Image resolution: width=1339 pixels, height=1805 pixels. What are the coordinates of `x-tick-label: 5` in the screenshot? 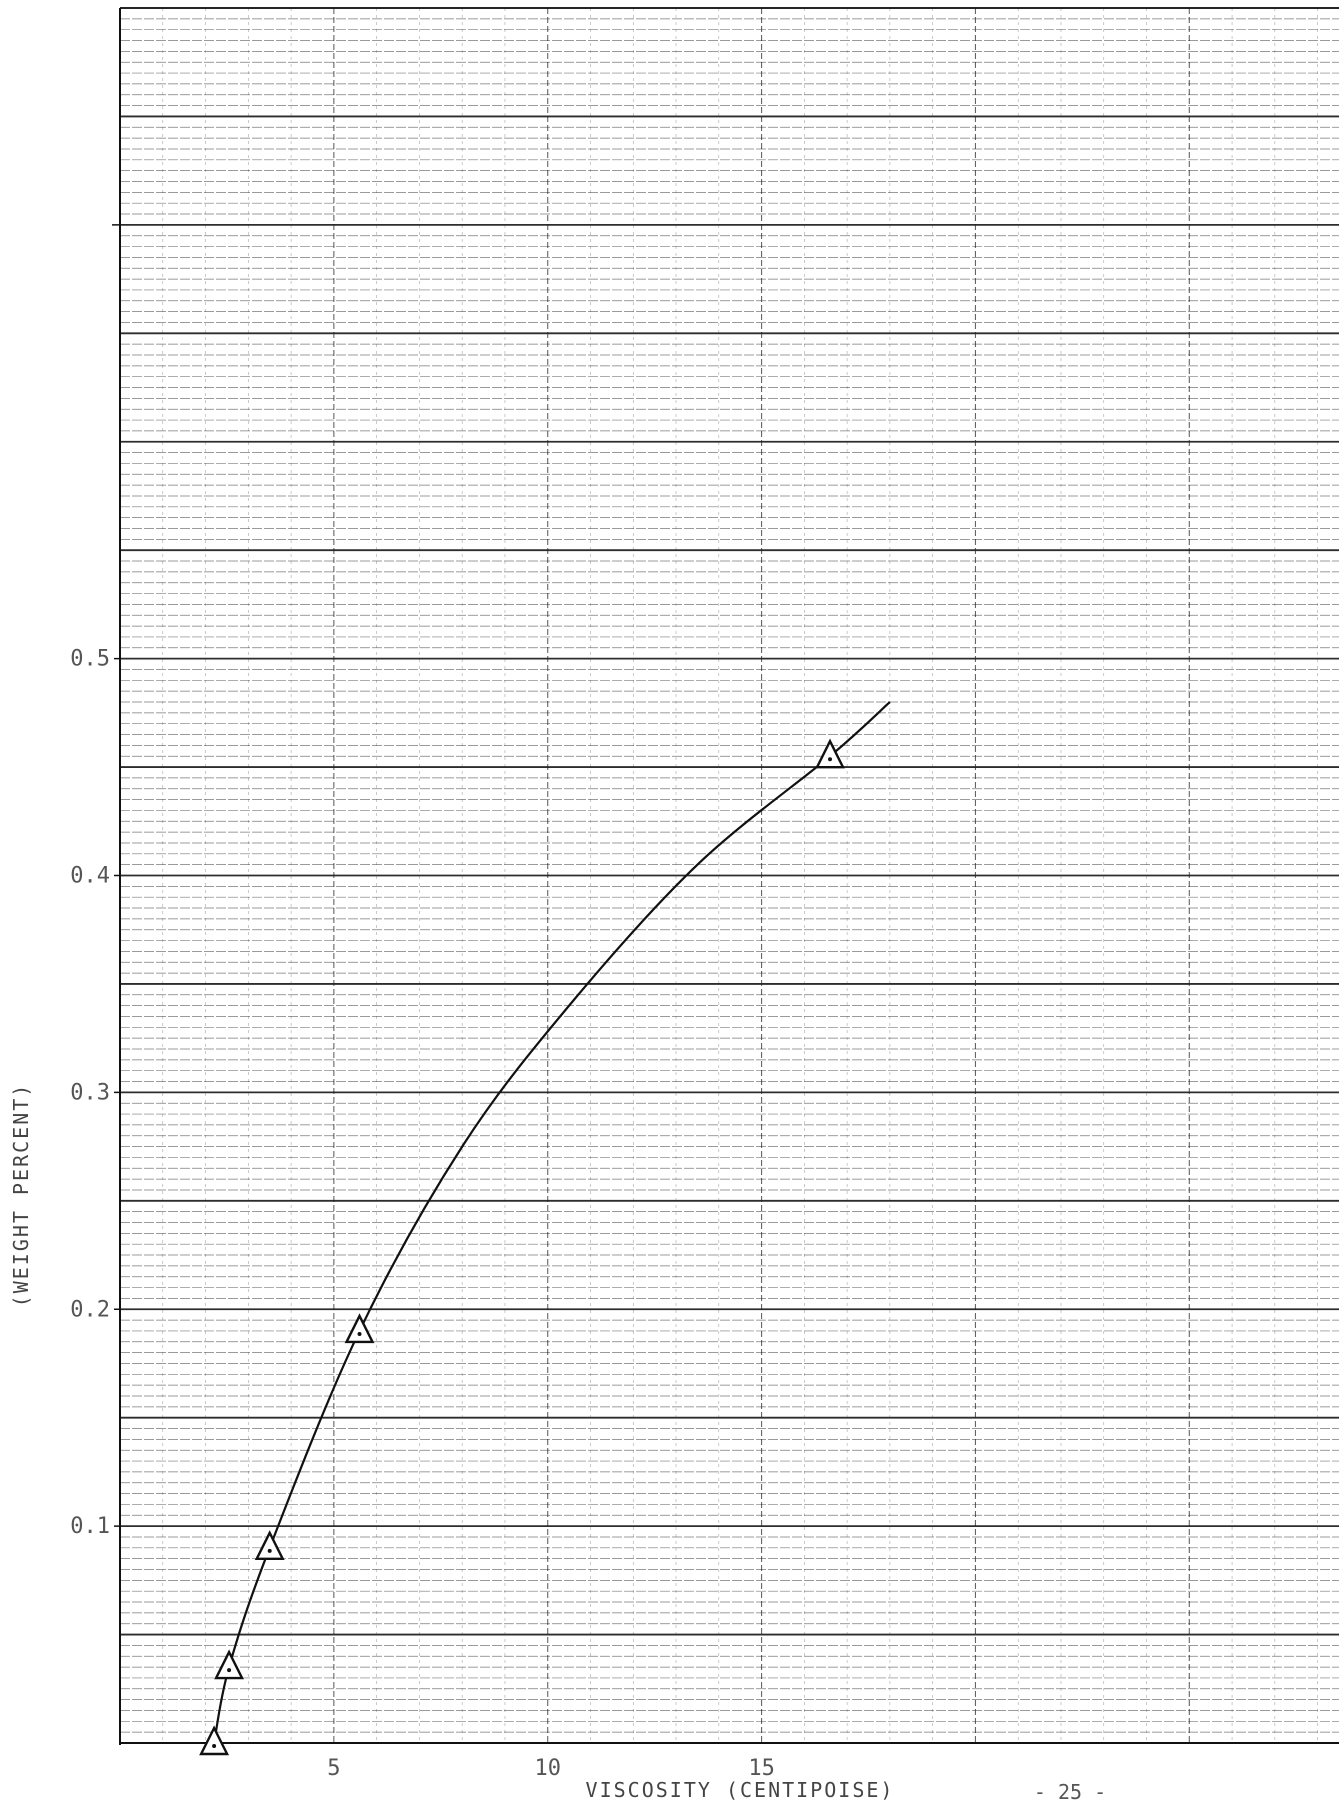 It's located at (333, 1768).